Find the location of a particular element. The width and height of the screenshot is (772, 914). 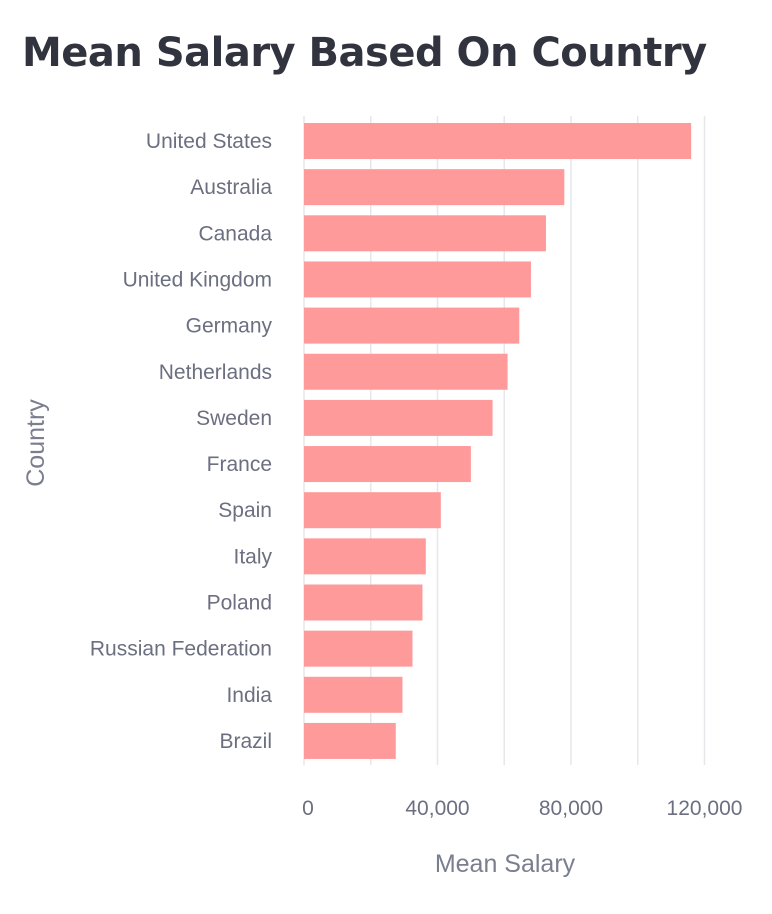

x-tick-label: 40,000 is located at coordinates (437, 808).